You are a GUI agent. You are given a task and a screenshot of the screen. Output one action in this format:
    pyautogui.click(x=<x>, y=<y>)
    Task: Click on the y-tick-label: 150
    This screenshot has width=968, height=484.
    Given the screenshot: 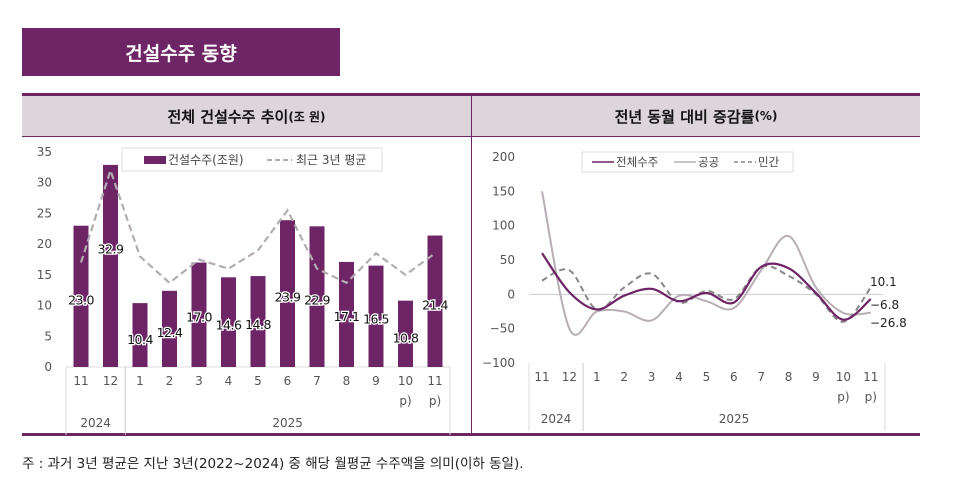 What is the action you would take?
    pyautogui.click(x=503, y=191)
    